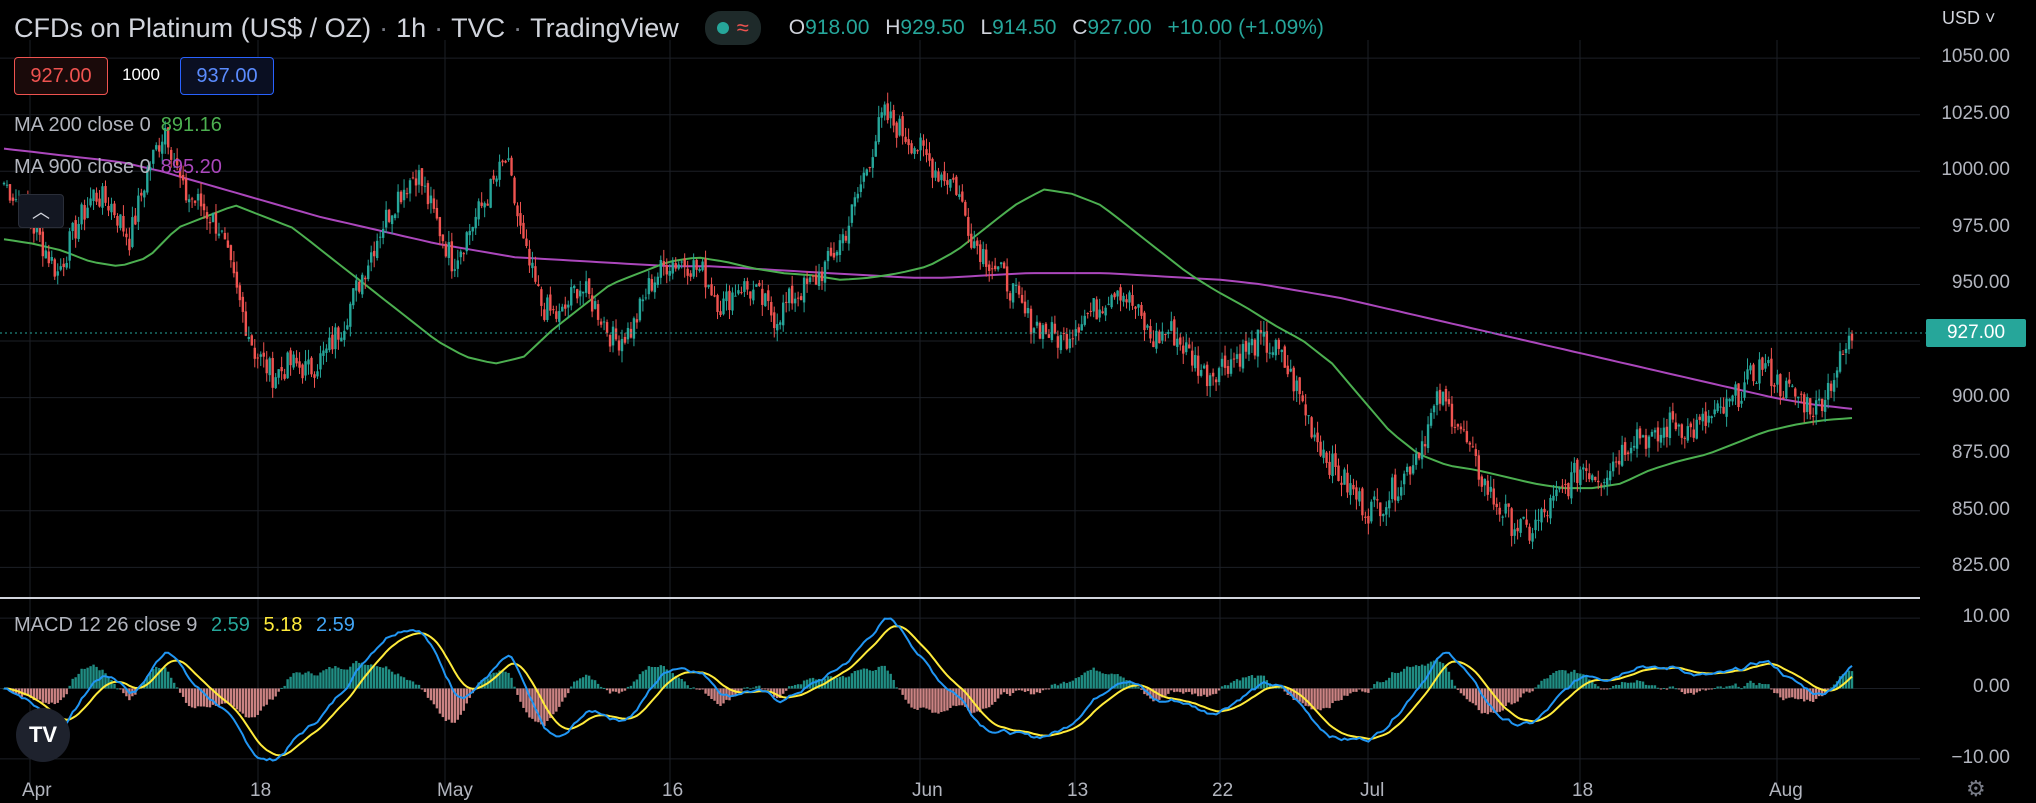 The image size is (2036, 803). What do you see at coordinates (283, 625) in the screenshot?
I see `macd-signal-value: 5.18` at bounding box center [283, 625].